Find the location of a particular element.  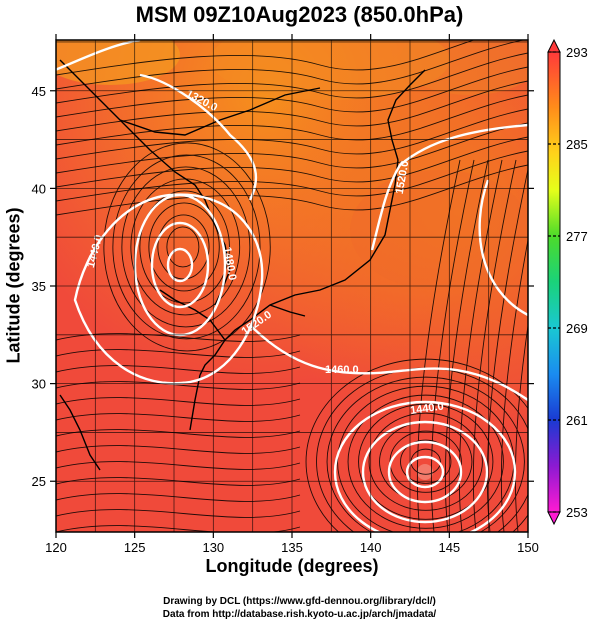

y-axis-label: Latitude (degrees) is located at coordinates (13, 285).